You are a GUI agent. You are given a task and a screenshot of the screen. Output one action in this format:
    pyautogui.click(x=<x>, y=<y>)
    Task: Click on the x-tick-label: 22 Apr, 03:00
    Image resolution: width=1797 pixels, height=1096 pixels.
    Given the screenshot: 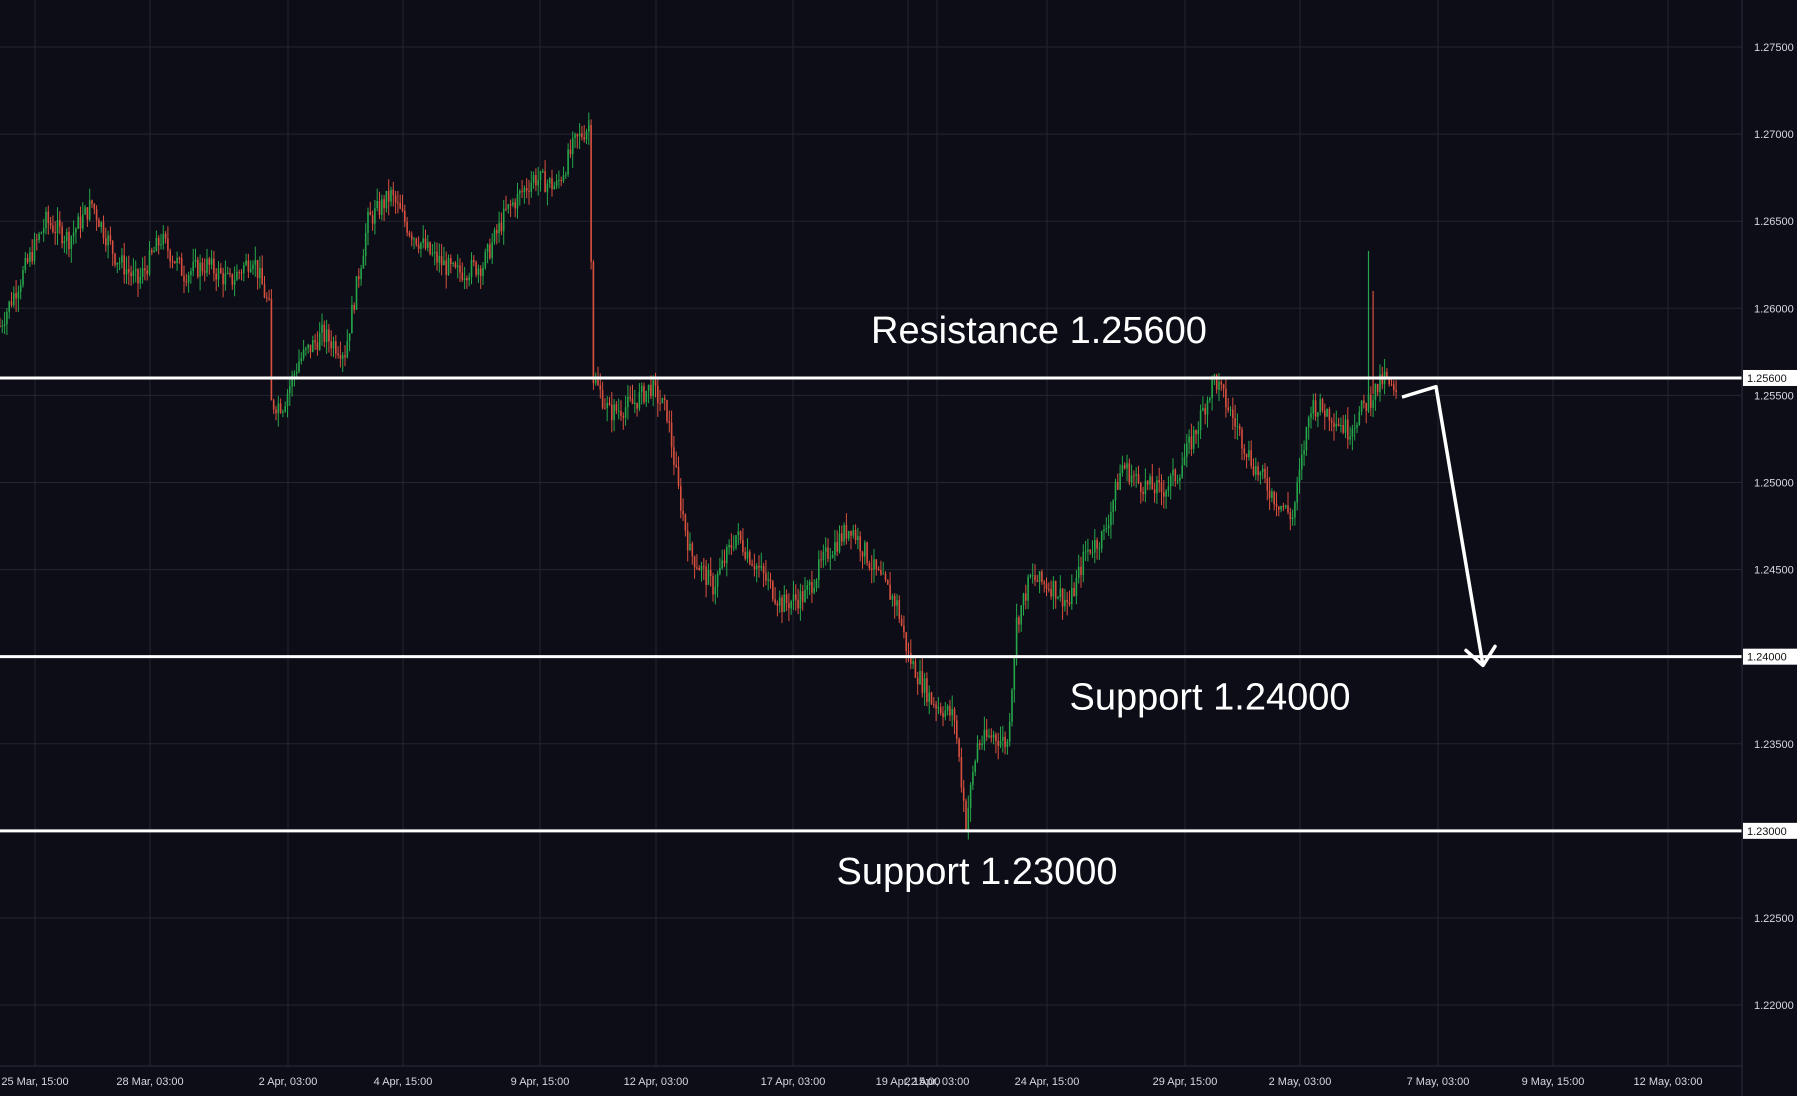 What is the action you would take?
    pyautogui.click(x=937, y=1082)
    